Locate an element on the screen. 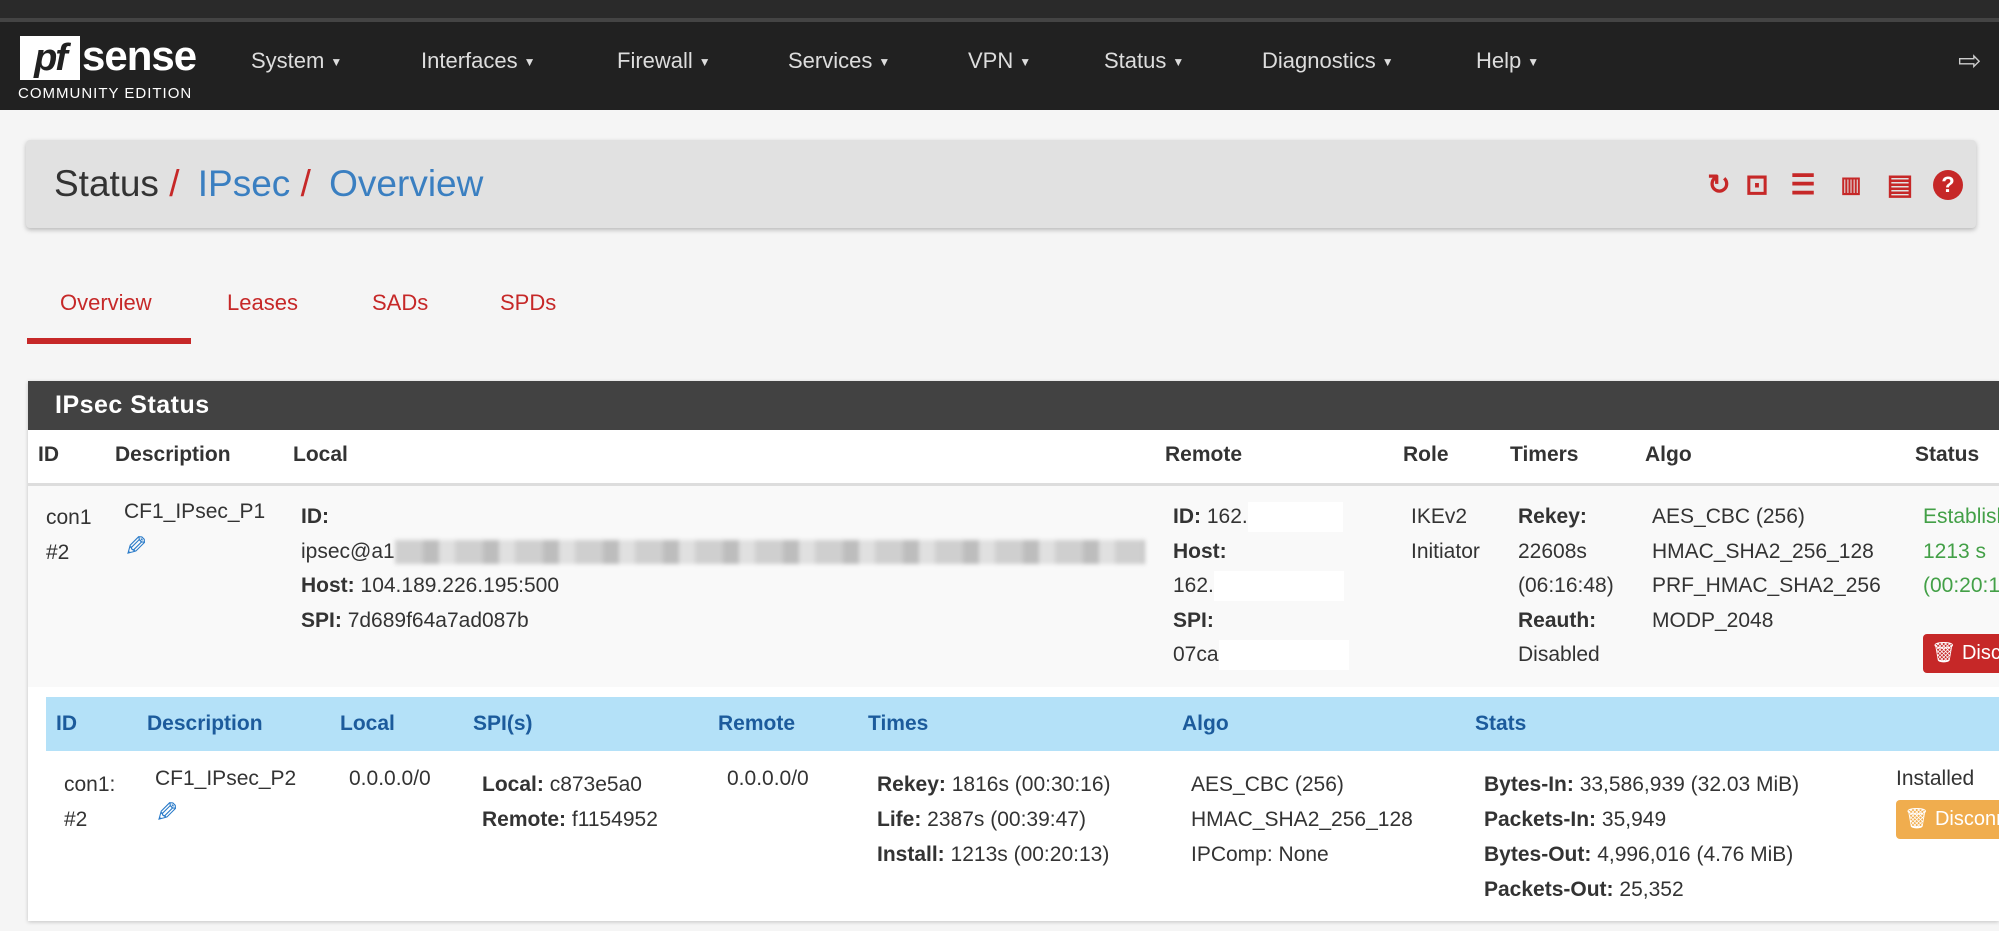 The image size is (1999, 931). stop-icon: ⊡ is located at coordinates (1757, 184).